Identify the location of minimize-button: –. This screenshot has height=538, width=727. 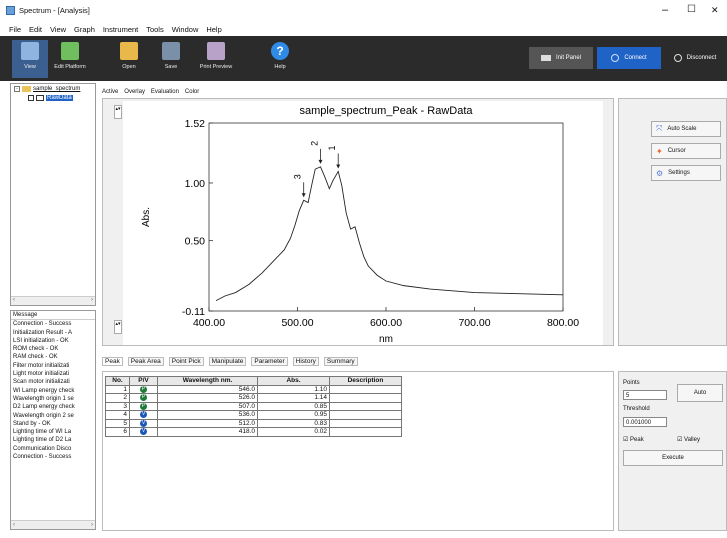
(665, 10).